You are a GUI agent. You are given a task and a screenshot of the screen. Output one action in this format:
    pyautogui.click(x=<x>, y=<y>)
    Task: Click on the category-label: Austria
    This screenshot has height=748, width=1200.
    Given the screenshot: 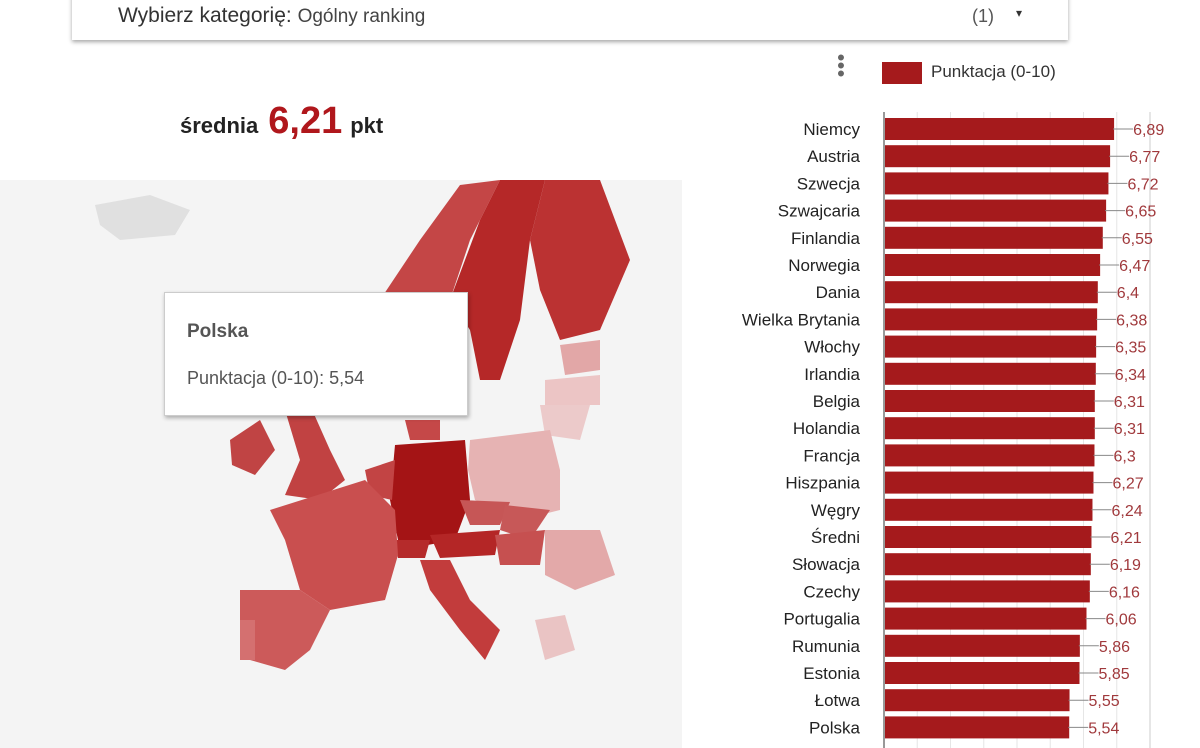 What is the action you would take?
    pyautogui.click(x=833, y=156)
    